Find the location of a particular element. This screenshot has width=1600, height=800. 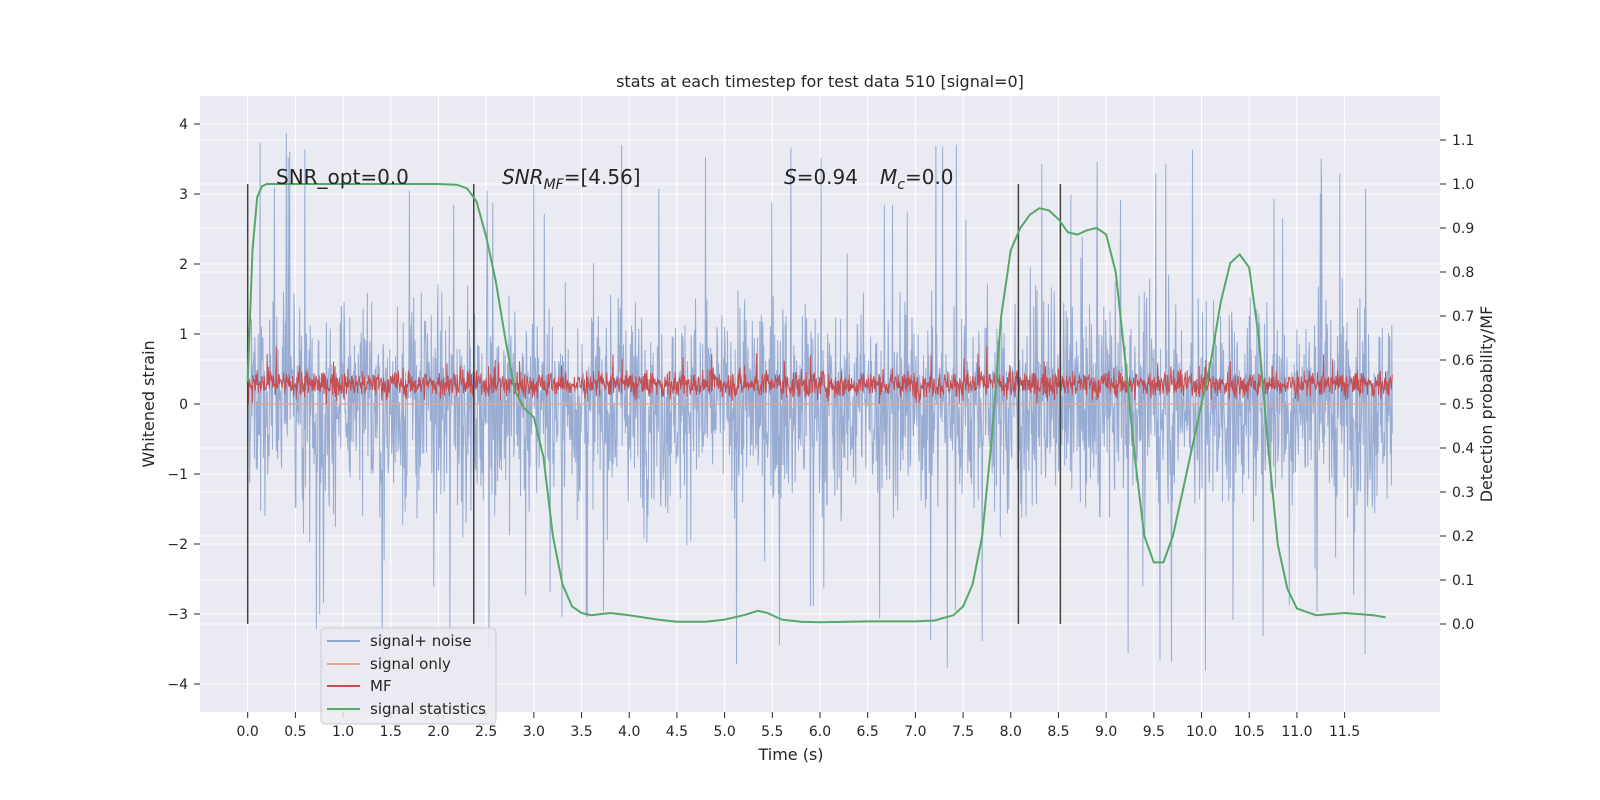

y-tick-label-left: 2 is located at coordinates (183, 265).